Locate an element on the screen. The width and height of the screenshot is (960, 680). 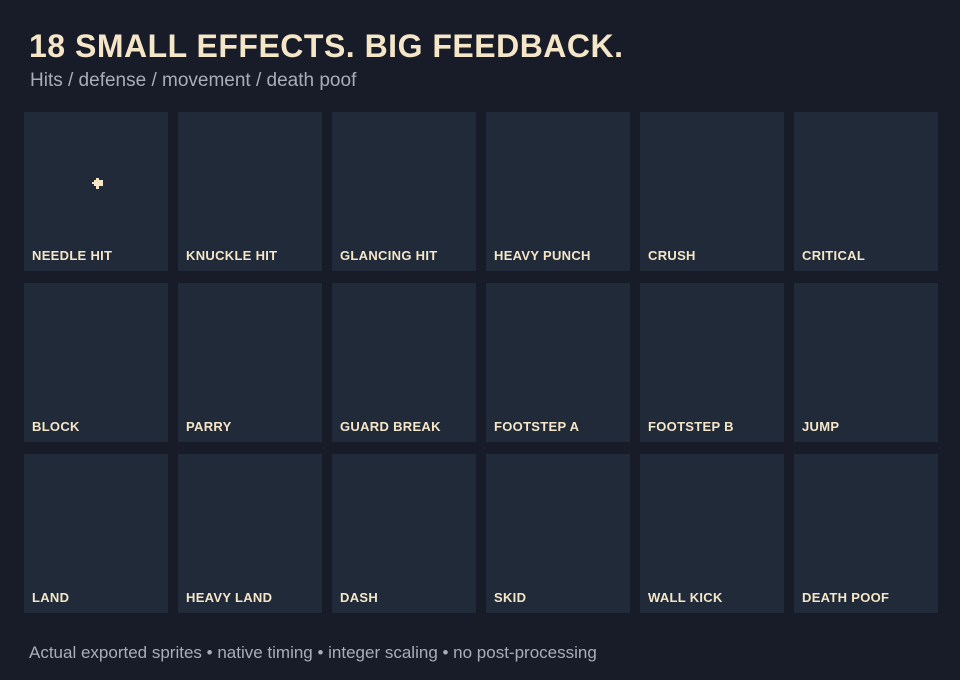
effect-label: WALL KICK is located at coordinates (685, 597).